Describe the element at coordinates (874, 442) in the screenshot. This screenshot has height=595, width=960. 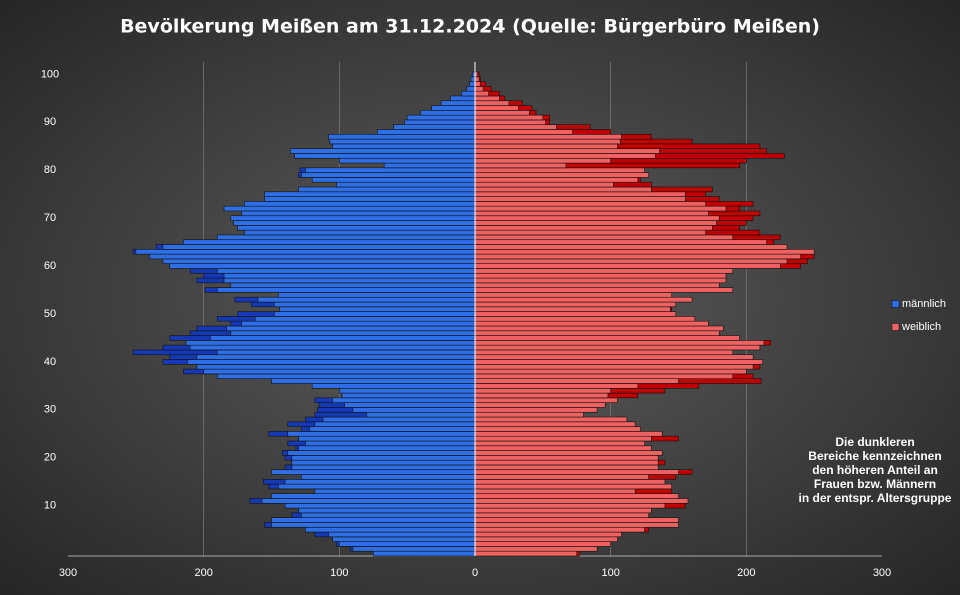
I see `annotation: Die dunkleren` at that location.